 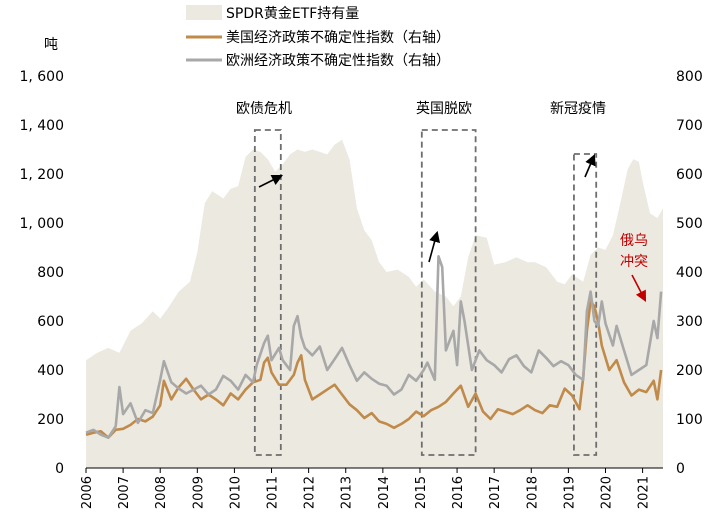 What do you see at coordinates (689, 371) in the screenshot?
I see `right-tick-label: 200` at bounding box center [689, 371].